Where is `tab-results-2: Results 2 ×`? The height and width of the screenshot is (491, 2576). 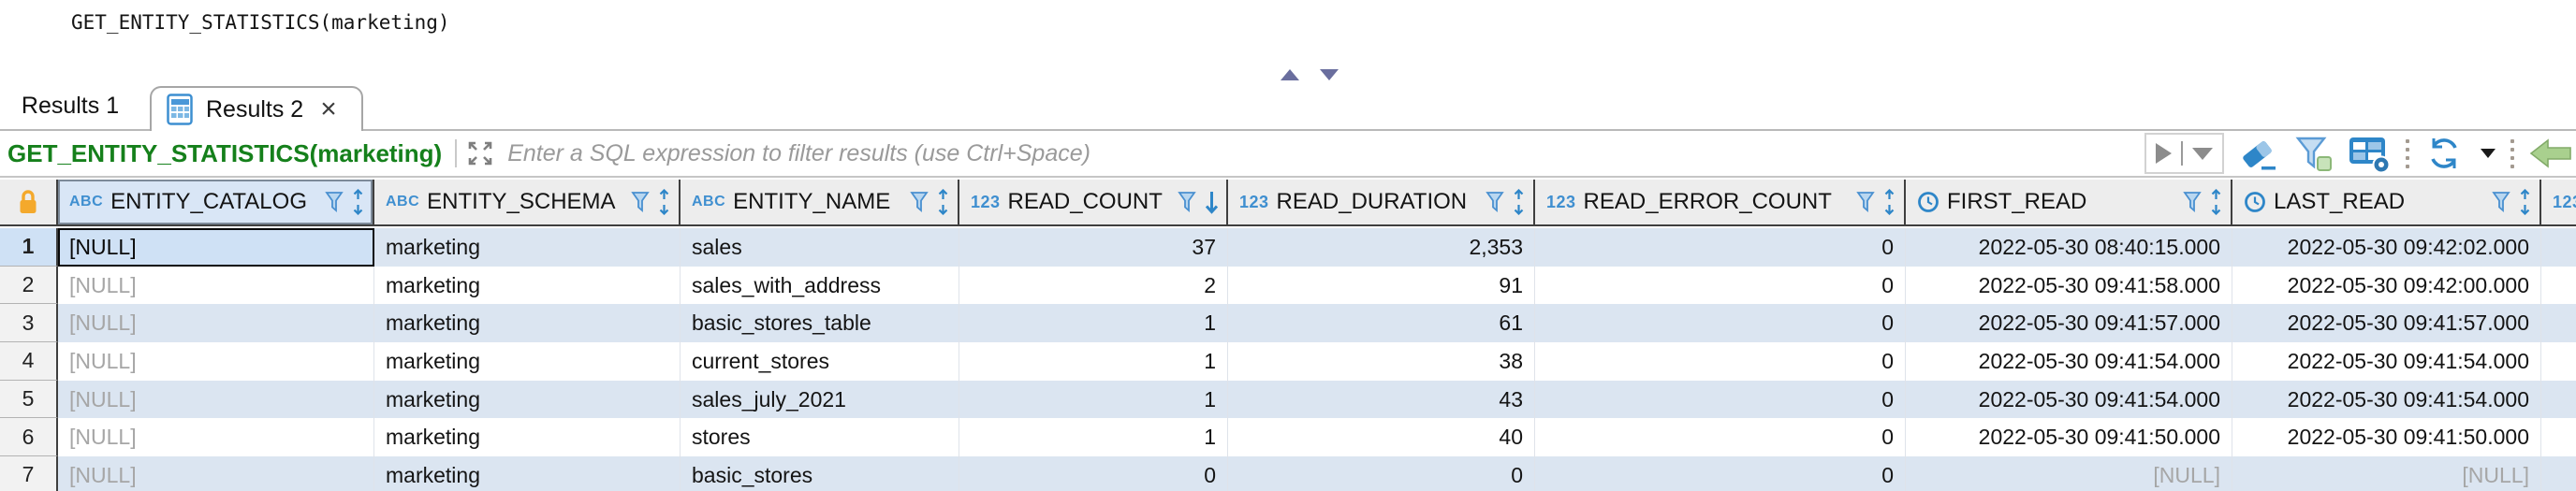 tab-results-2: Results 2 × is located at coordinates (256, 108).